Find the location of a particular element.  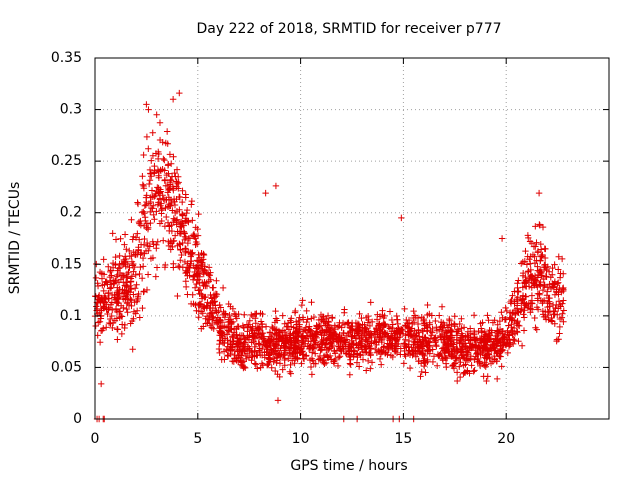

x-tick-label: 15 is located at coordinates (403, 439).